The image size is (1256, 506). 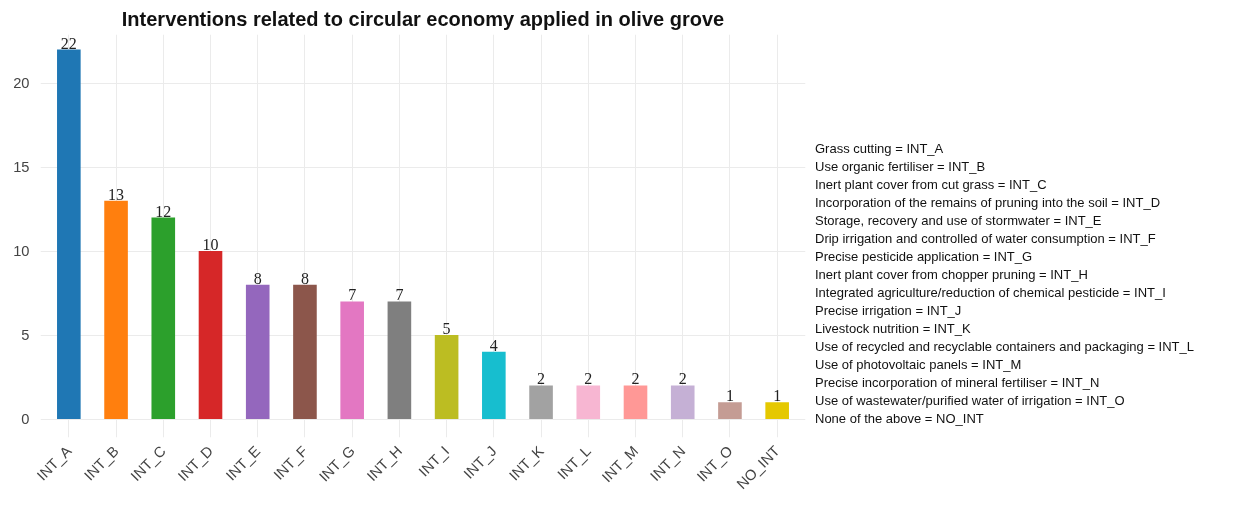 What do you see at coordinates (21, 251) in the screenshot?
I see `y-tick-label: 10` at bounding box center [21, 251].